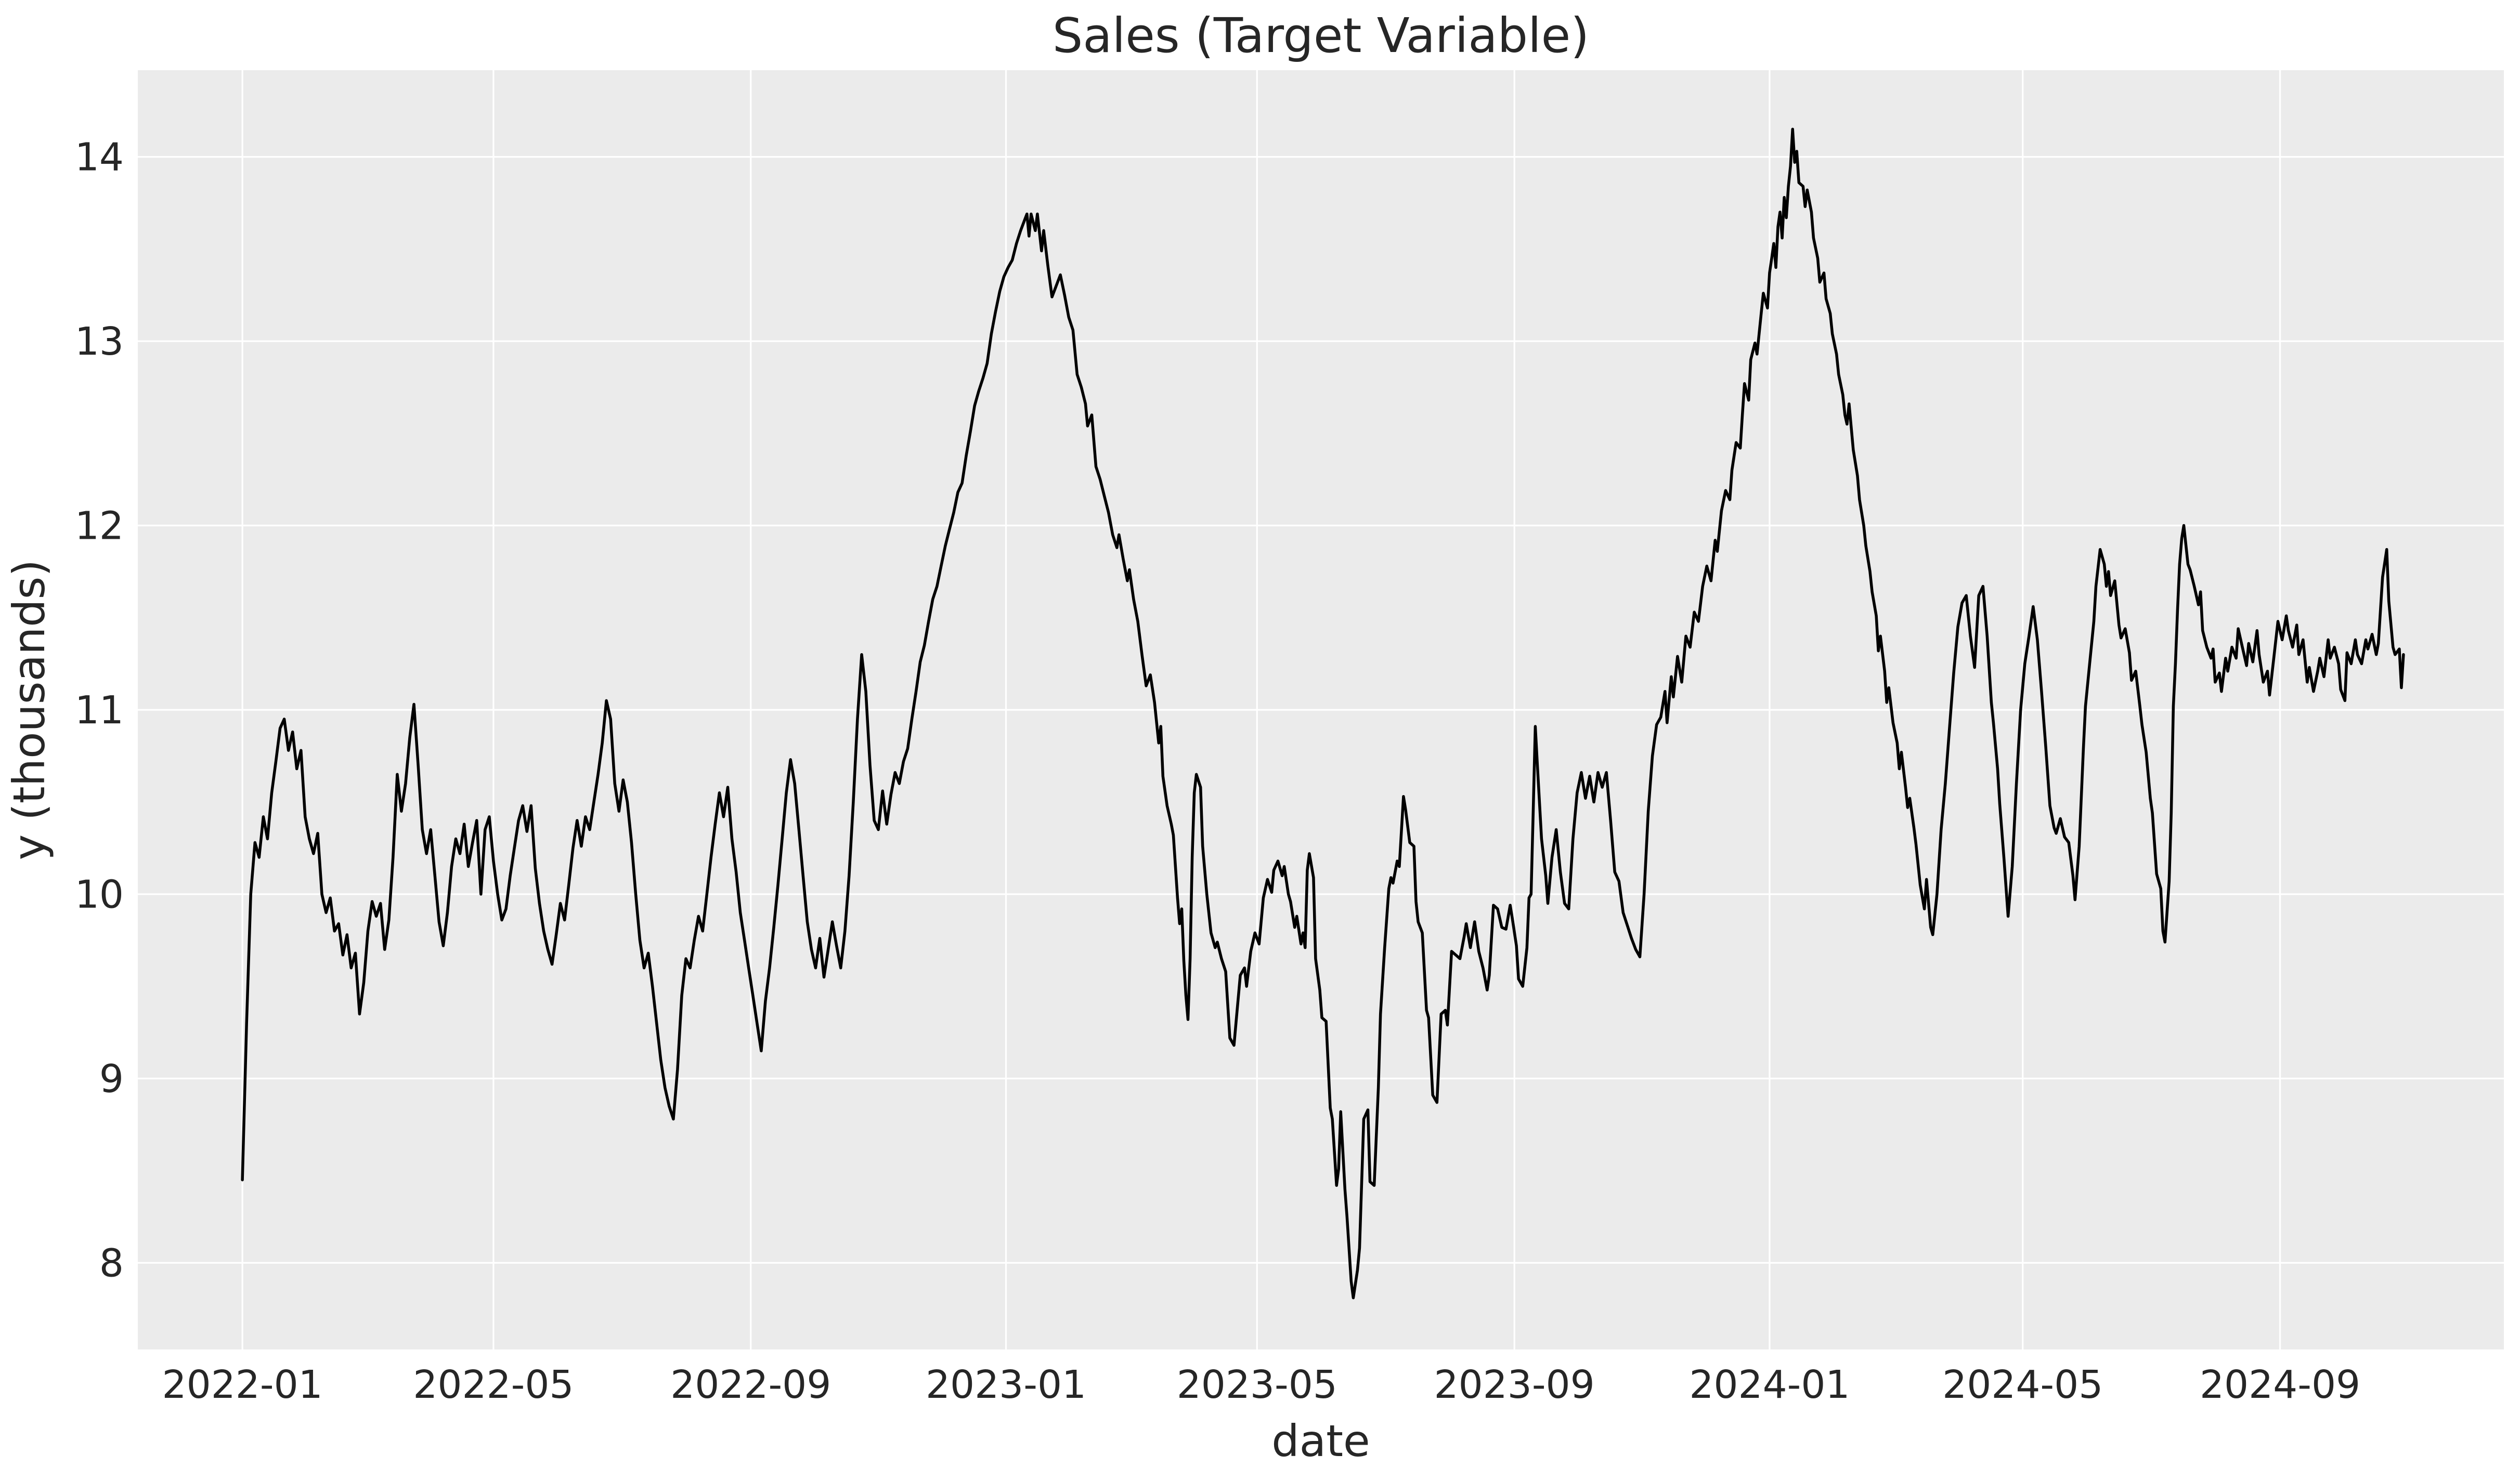  What do you see at coordinates (1514, 1384) in the screenshot?
I see `x-tick-label: 2023-09` at bounding box center [1514, 1384].